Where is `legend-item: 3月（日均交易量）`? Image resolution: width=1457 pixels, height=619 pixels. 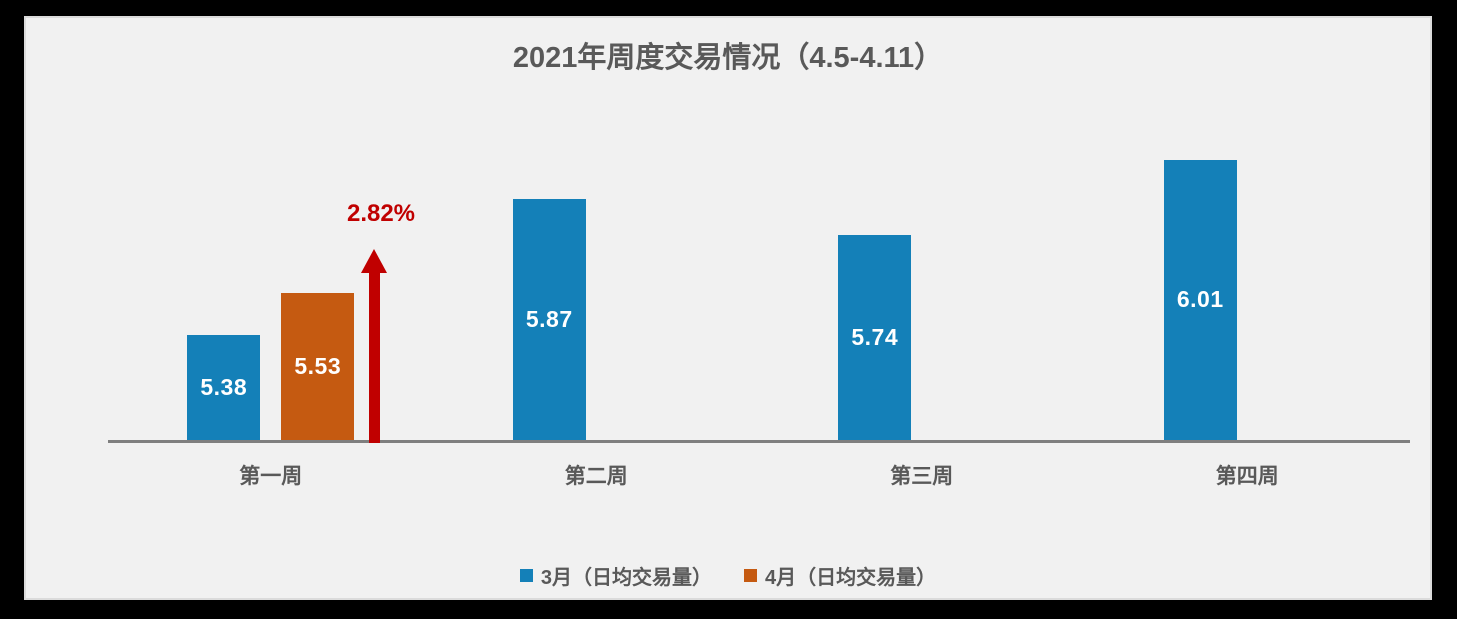 legend-item: 3月（日均交易量） is located at coordinates (615, 575).